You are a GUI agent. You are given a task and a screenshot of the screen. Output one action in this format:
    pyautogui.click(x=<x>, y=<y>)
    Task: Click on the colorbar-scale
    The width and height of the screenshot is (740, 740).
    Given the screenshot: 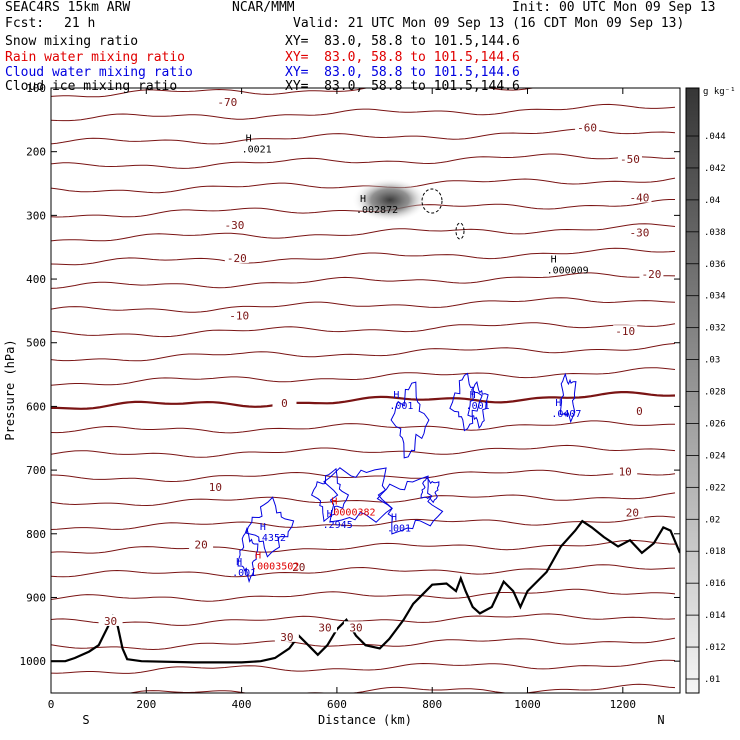 What is the action you would take?
    pyautogui.click(x=692, y=390)
    